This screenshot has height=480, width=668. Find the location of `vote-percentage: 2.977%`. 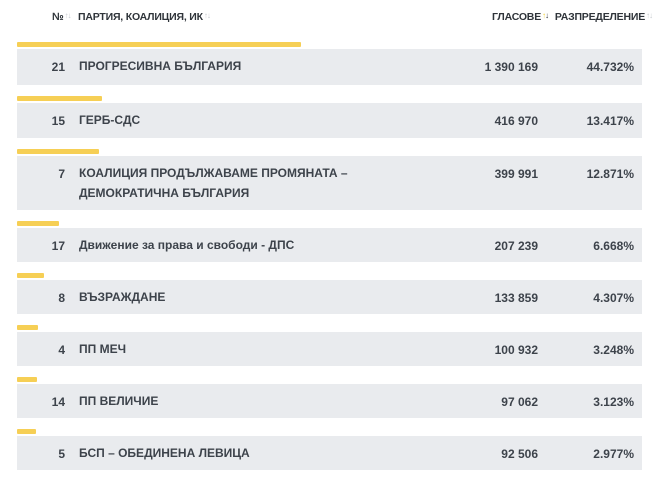

vote-percentage: 2.977% is located at coordinates (613, 454).